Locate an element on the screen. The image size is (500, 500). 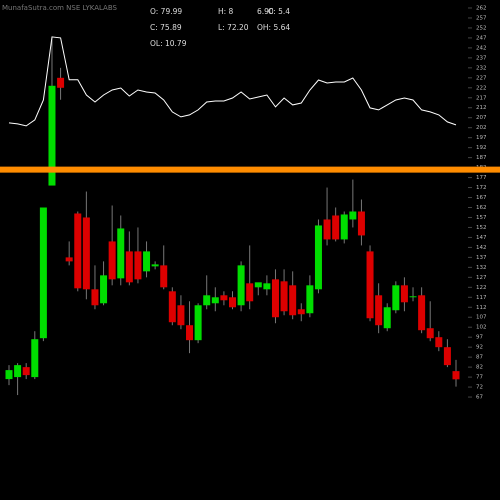
info-text: H: 8 is located at coordinates (226, 11).